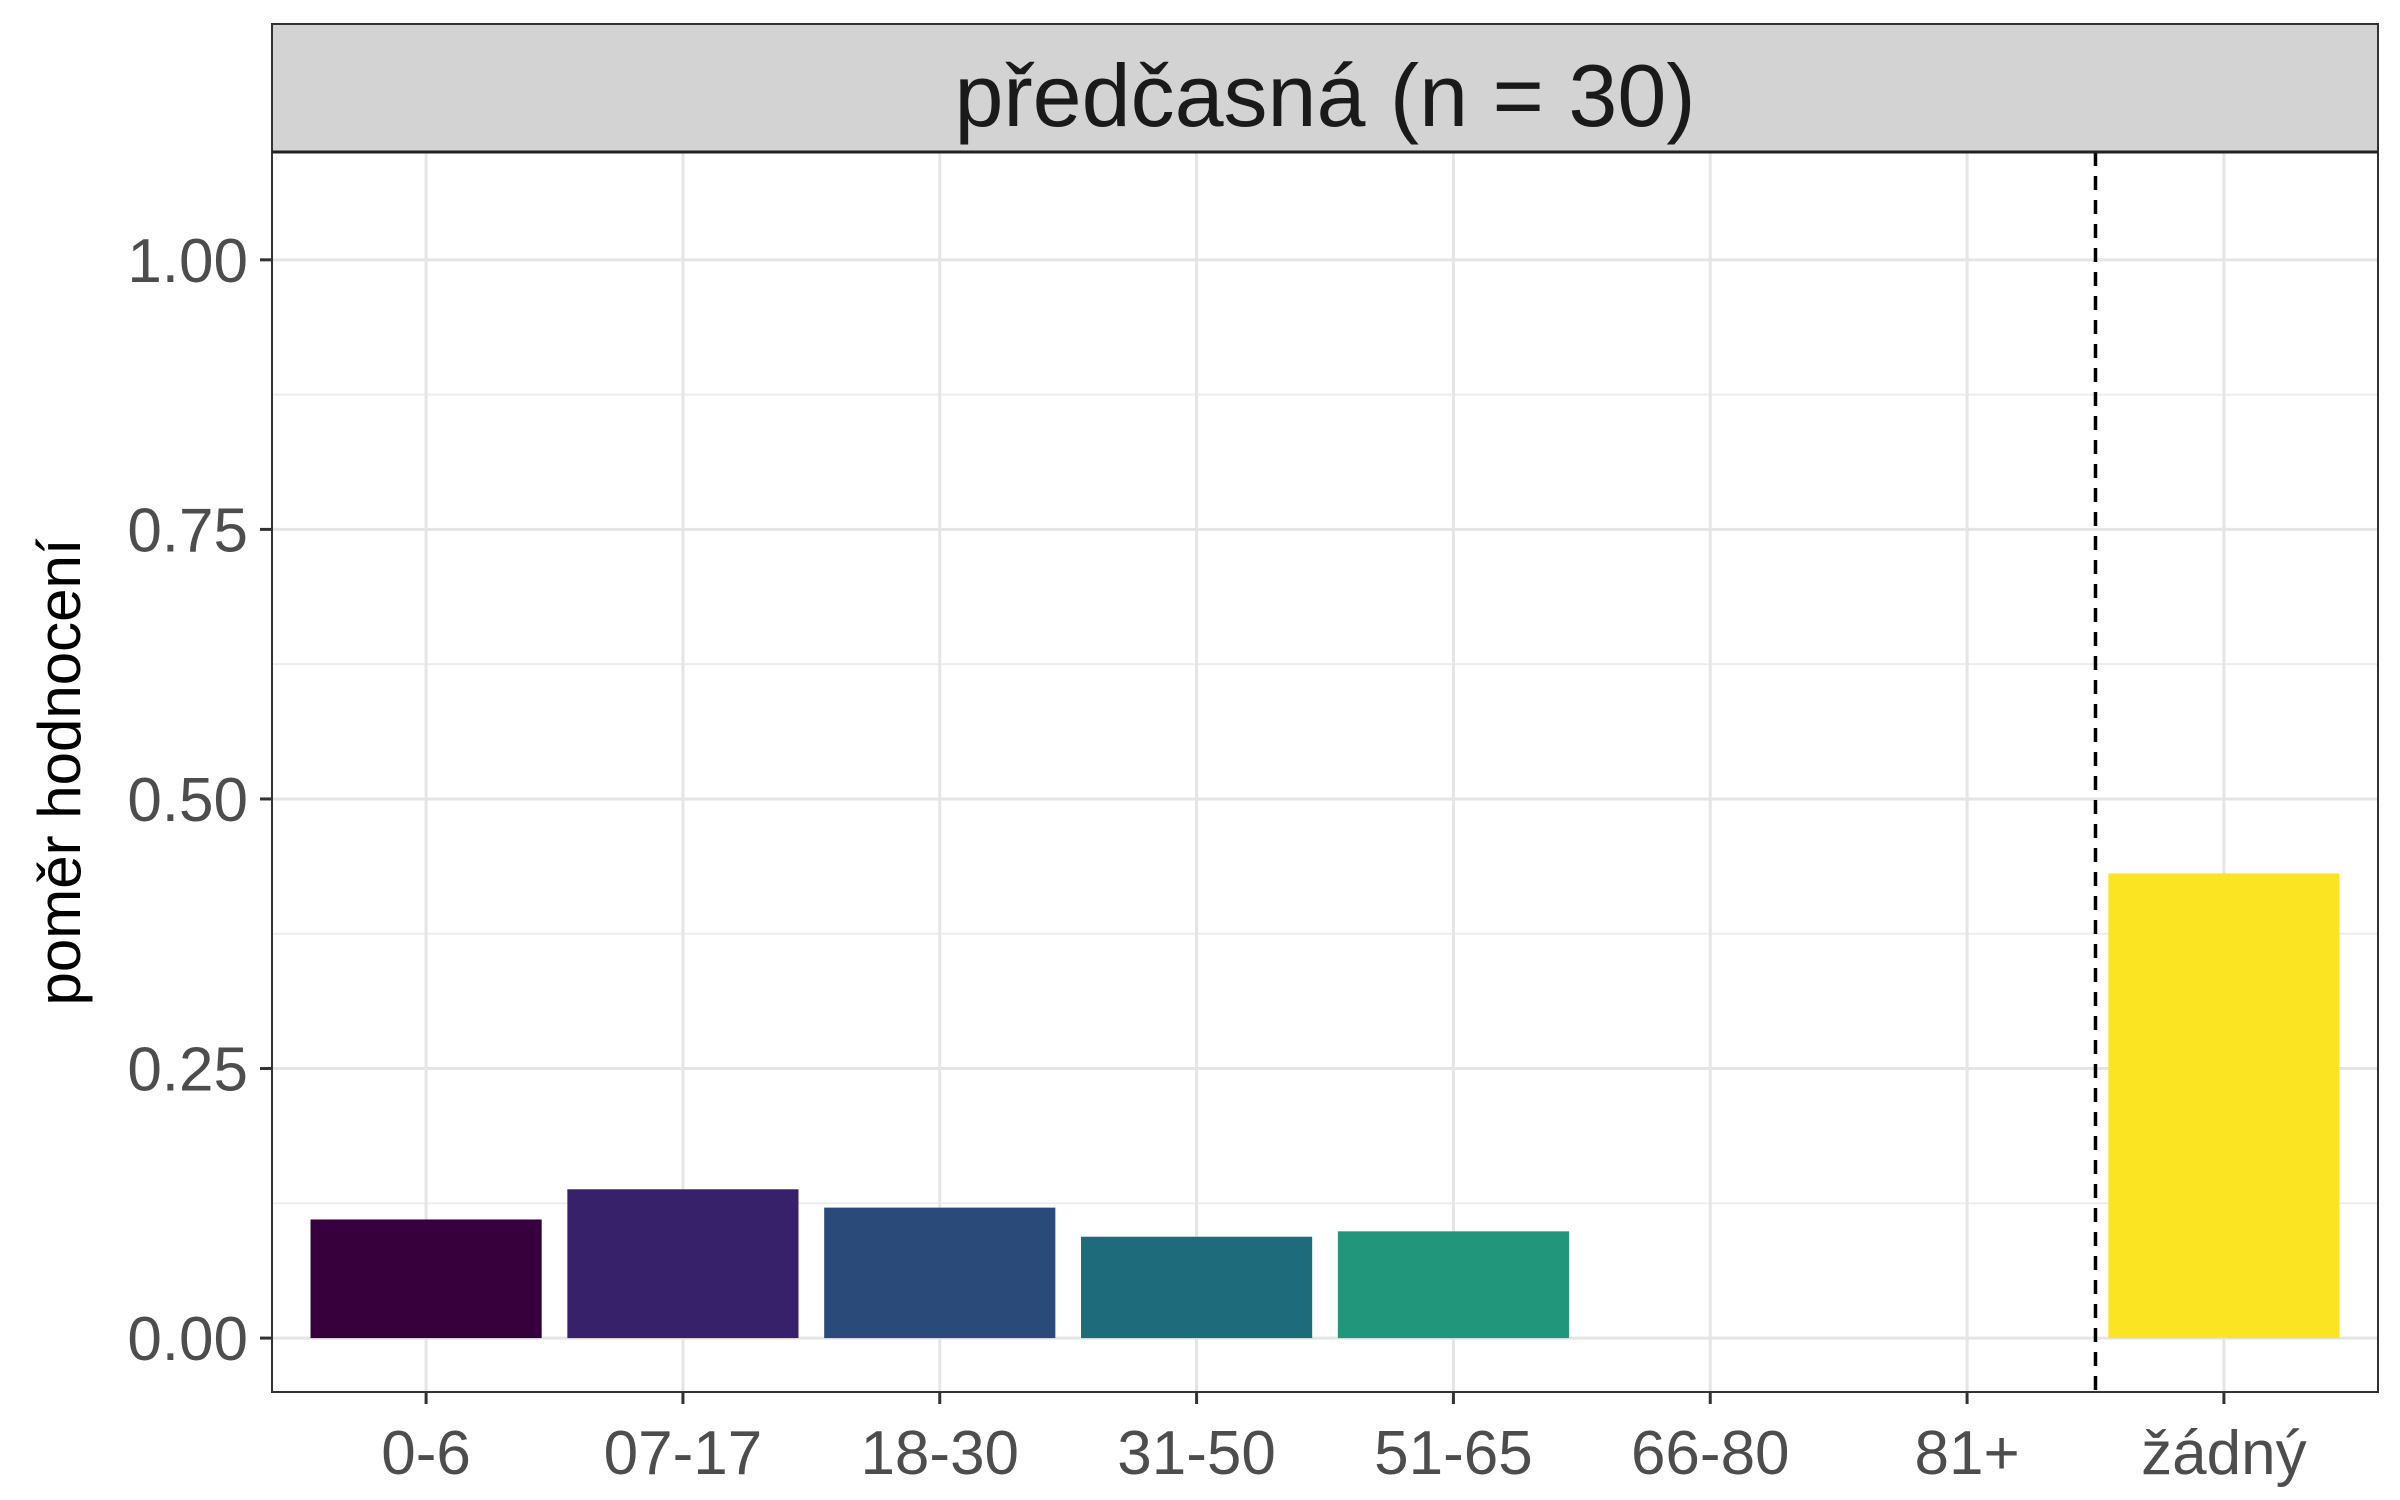 The image size is (2400, 1500). Describe the element at coordinates (1710, 1453) in the screenshot. I see `x-tick-label: 66-80` at that location.